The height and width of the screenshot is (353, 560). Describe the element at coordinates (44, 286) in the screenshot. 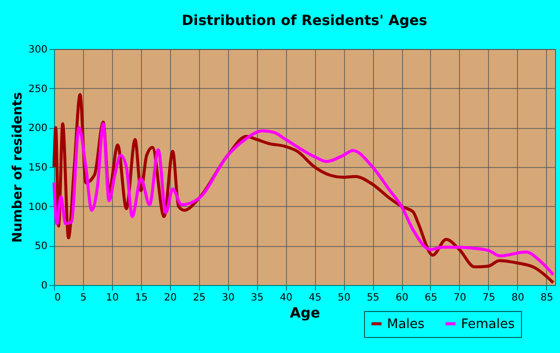

I see `y-tick-label: 0` at that location.